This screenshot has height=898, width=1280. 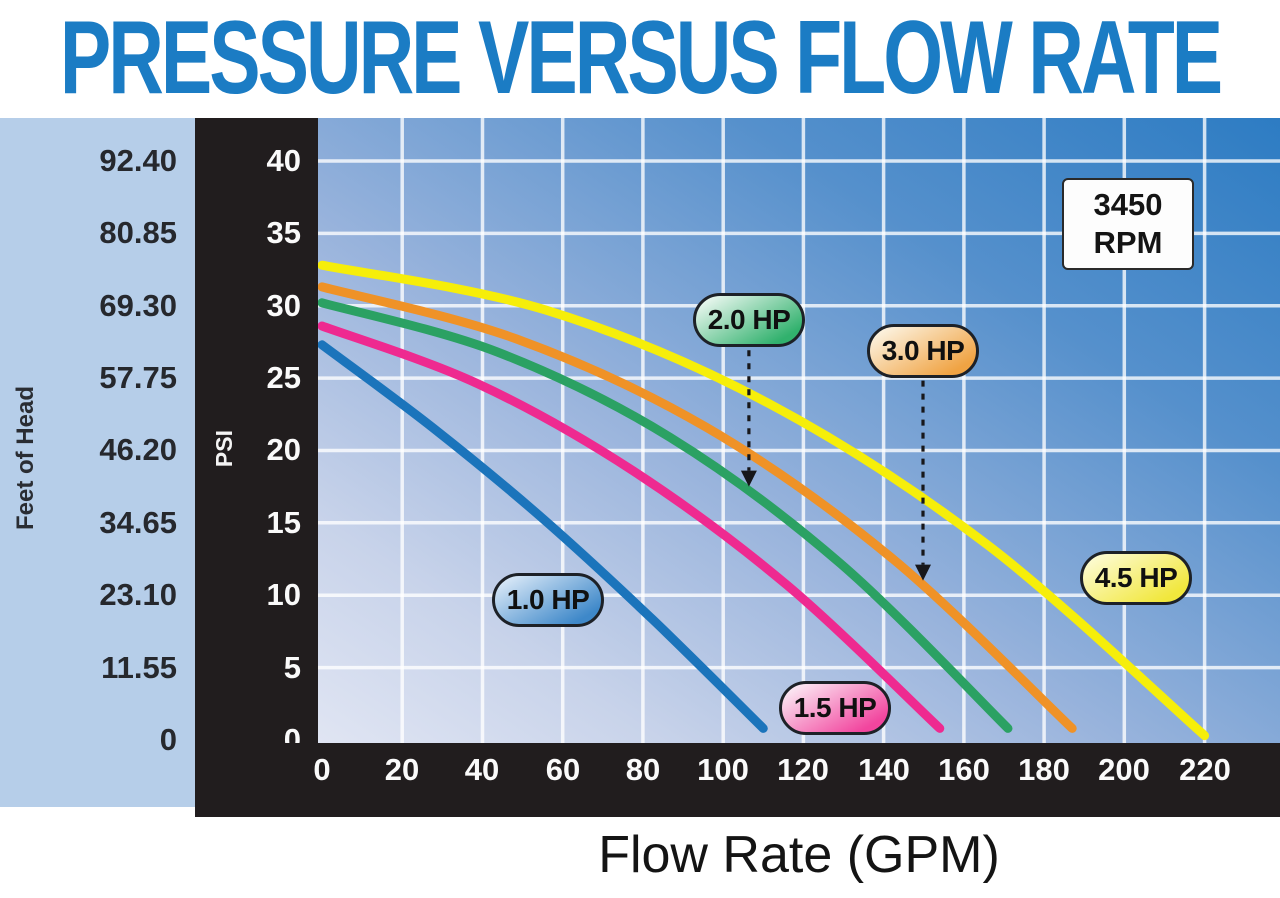 What do you see at coordinates (923, 351) in the screenshot?
I see `series-label-3-0-hp: 3.0 HP` at bounding box center [923, 351].